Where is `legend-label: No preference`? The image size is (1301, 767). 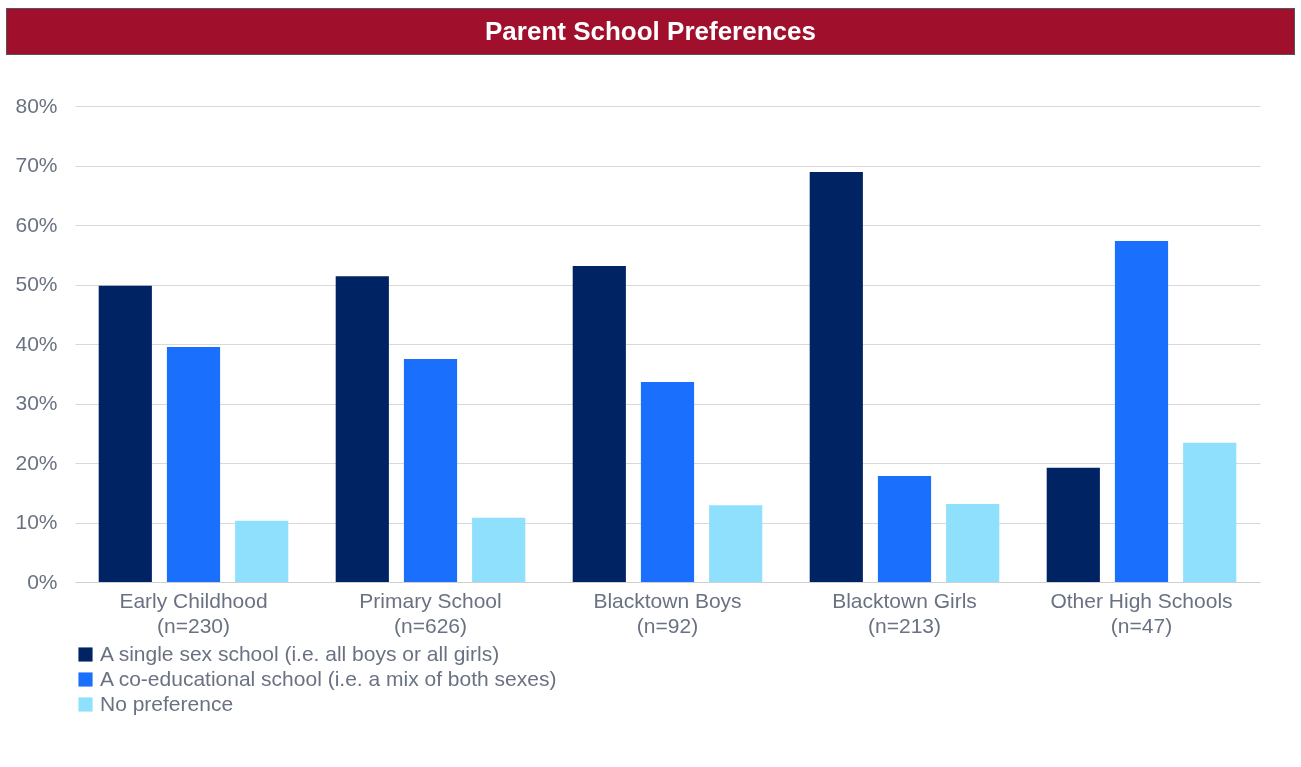 legend-label: No preference is located at coordinates (167, 703).